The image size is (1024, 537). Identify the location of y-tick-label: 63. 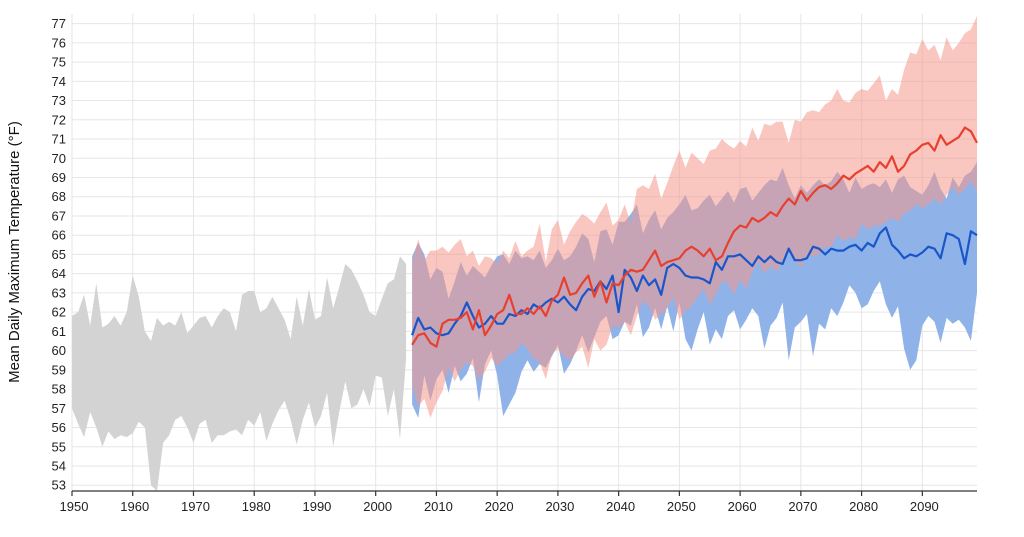
(59, 292).